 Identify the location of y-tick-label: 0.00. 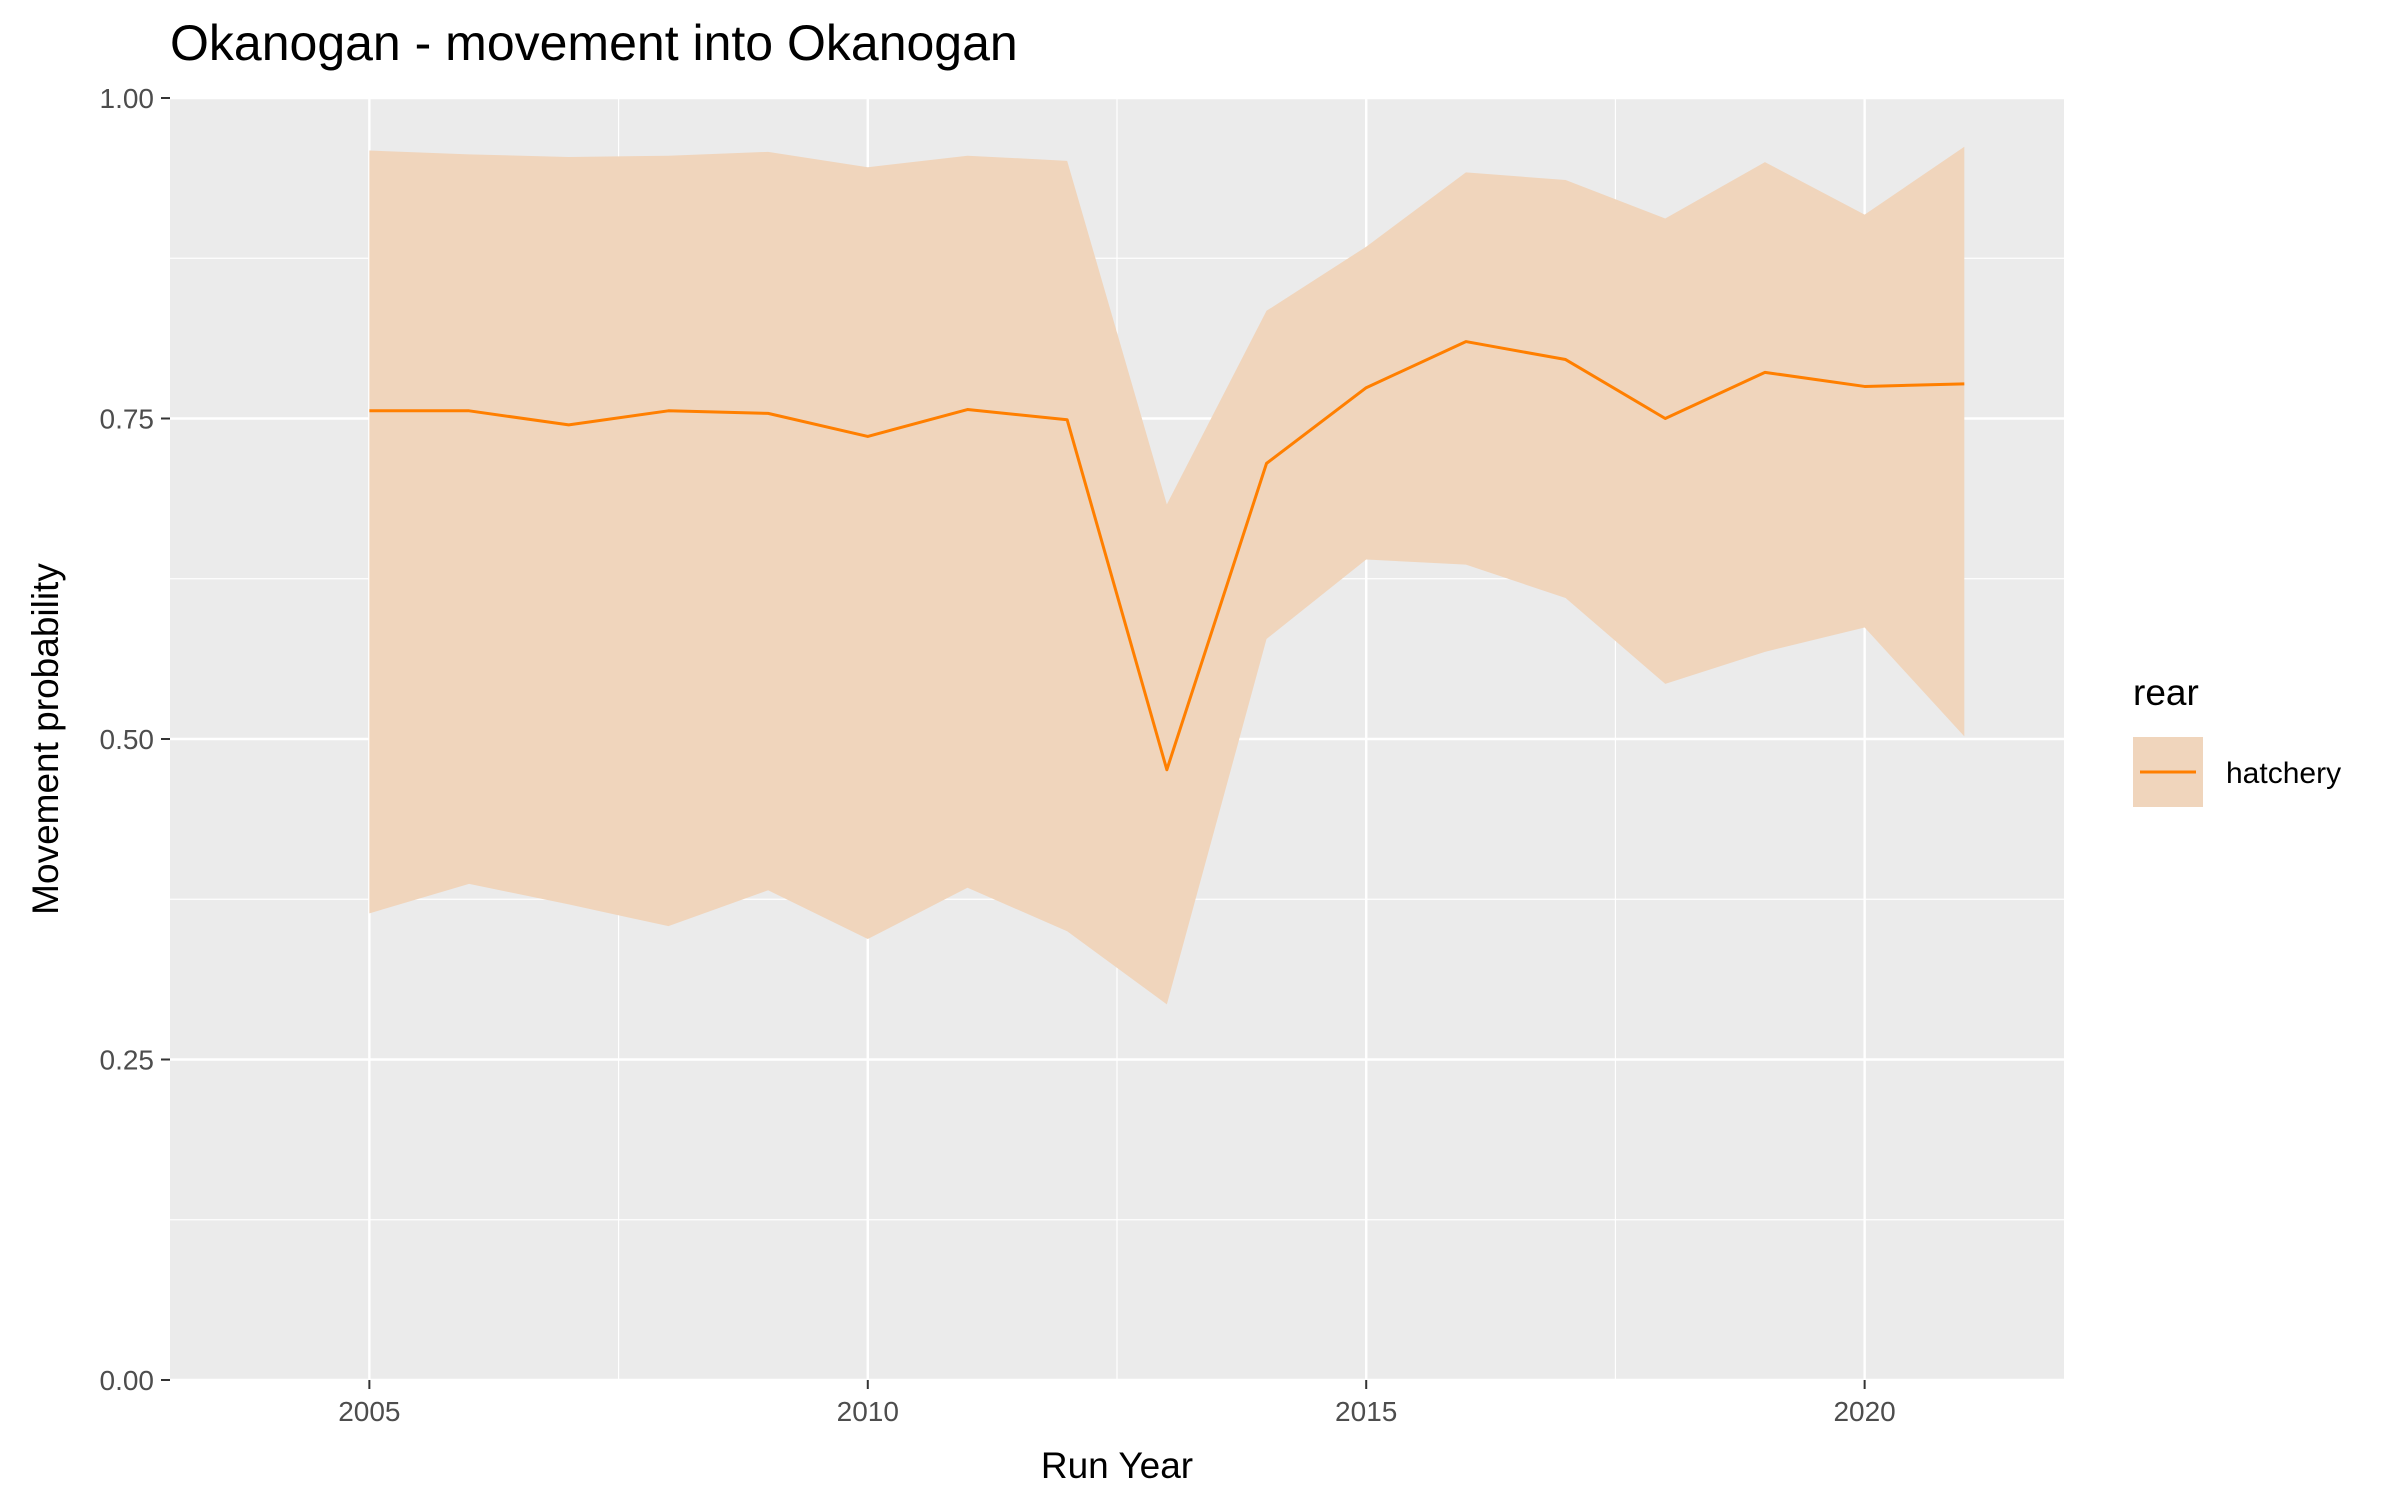
(127, 1380).